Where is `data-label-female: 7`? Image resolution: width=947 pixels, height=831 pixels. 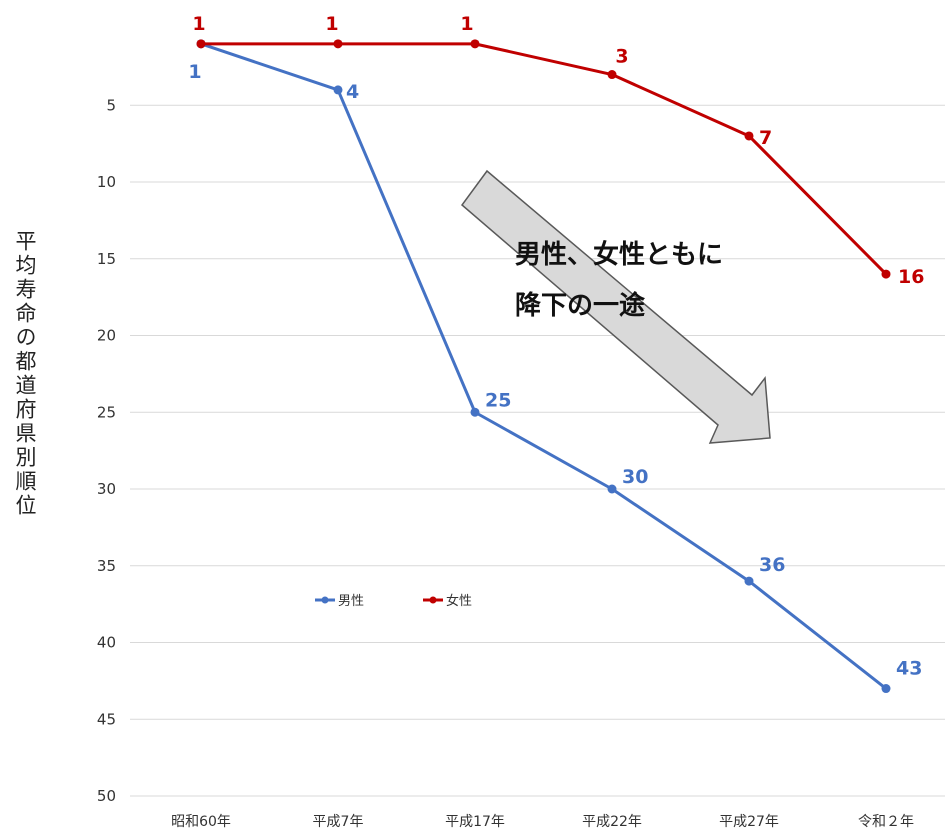
data-label-female: 7 is located at coordinates (765, 138).